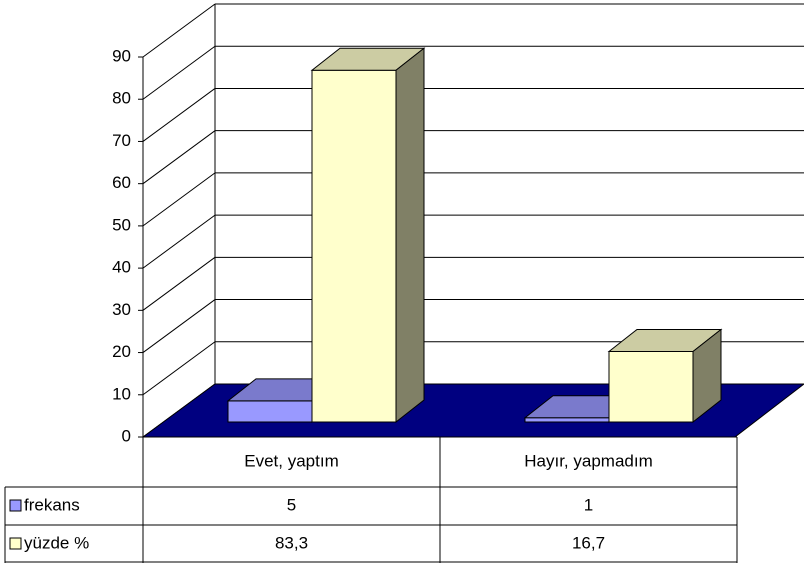 The image size is (804, 563). I want to click on y-tick-label: 60, so click(121, 182).